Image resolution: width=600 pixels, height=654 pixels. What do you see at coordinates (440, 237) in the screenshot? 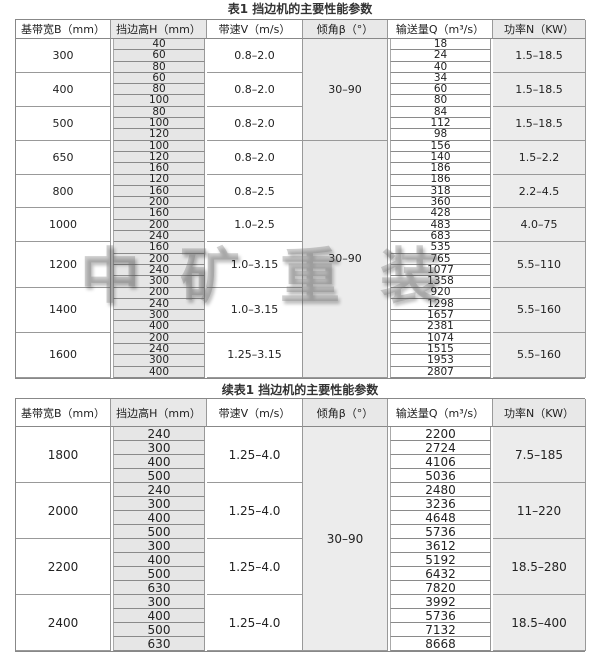
I see `capacity-cell: 683` at bounding box center [440, 237].